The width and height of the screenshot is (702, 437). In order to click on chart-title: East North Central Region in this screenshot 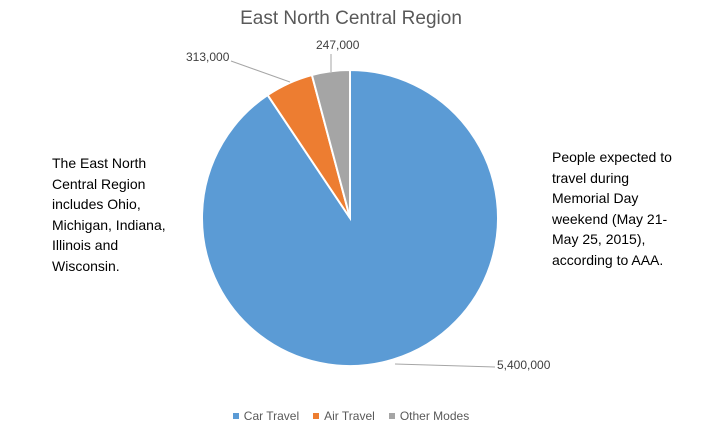, I will do `click(351, 18)`.